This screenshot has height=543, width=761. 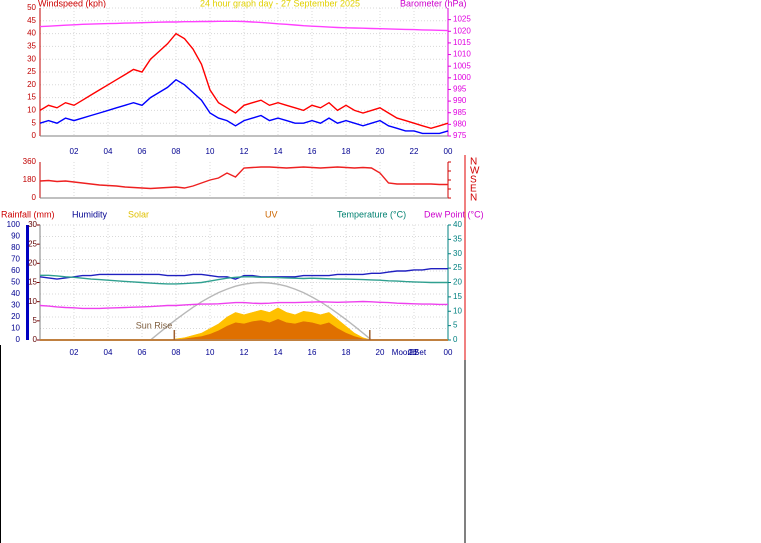 I want to click on y2-tick-label: 10, so click(x=457, y=310).